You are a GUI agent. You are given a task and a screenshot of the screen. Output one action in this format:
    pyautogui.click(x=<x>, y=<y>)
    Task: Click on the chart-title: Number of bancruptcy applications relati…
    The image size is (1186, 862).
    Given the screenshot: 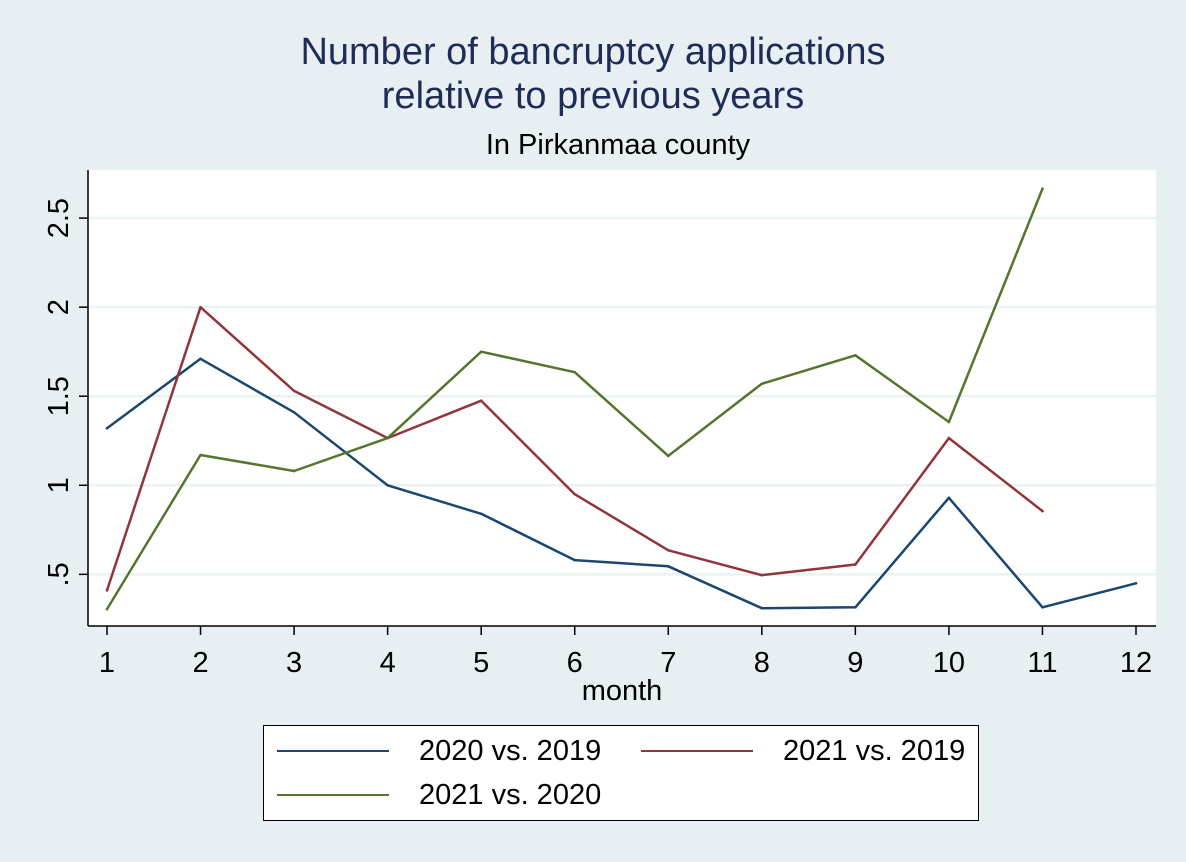 What is the action you would take?
    pyautogui.click(x=593, y=74)
    